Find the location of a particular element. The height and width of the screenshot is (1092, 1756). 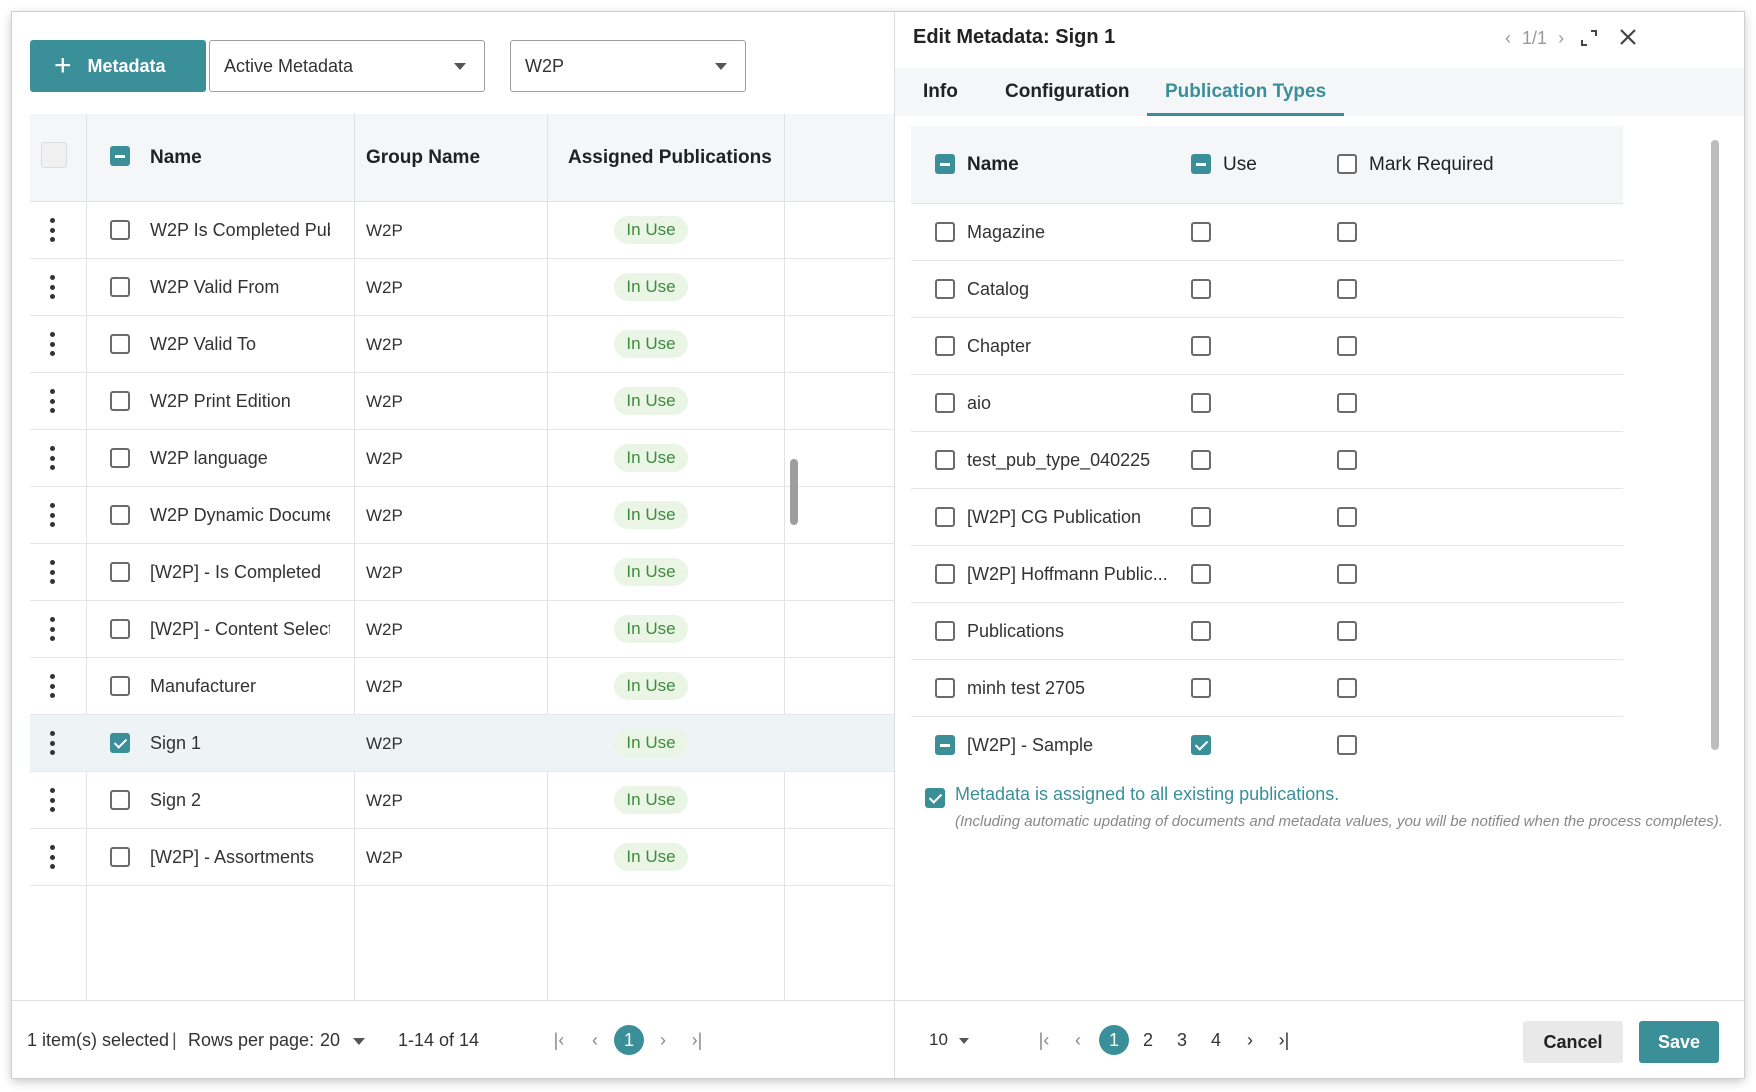

table-row: [W2P] - AssortmentsW2PIn Use is located at coordinates (462, 857).